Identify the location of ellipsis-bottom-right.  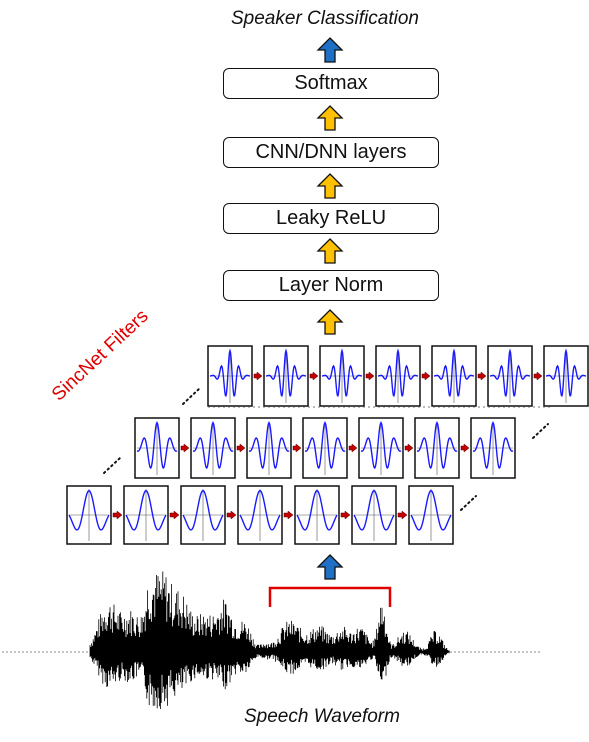
(468, 503).